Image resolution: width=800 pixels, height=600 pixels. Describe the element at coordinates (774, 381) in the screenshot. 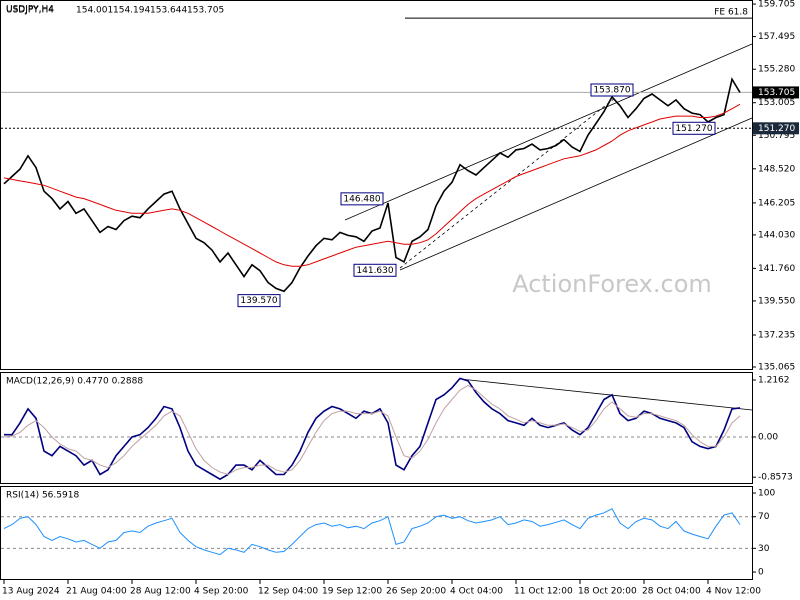

I see `y-tick-label: 1.2162` at that location.